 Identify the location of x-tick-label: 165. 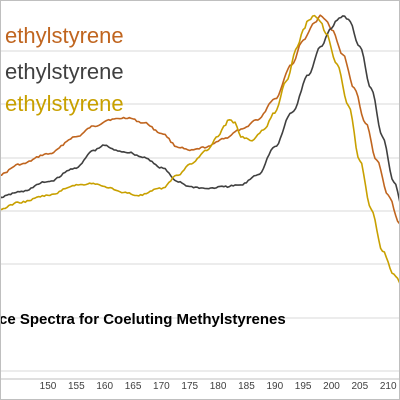
(133, 386).